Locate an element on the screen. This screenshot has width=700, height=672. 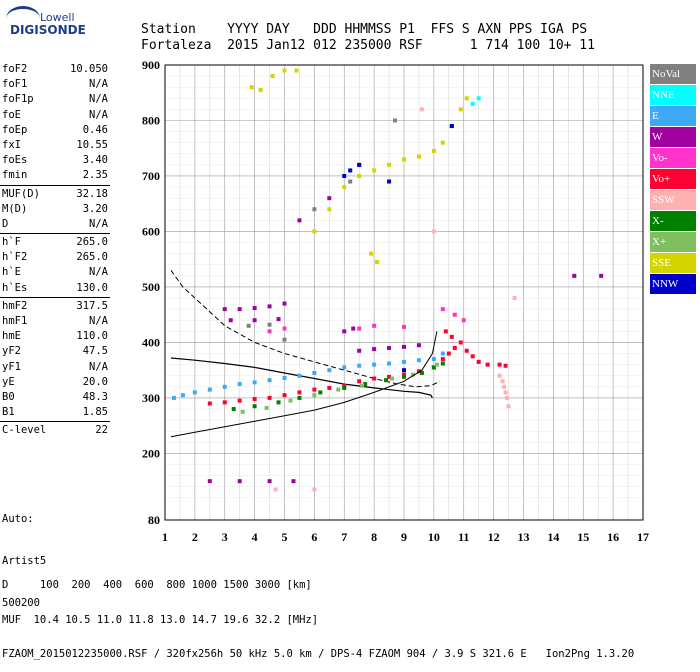
param-row: hmE 110.0 is located at coordinates (55, 336).